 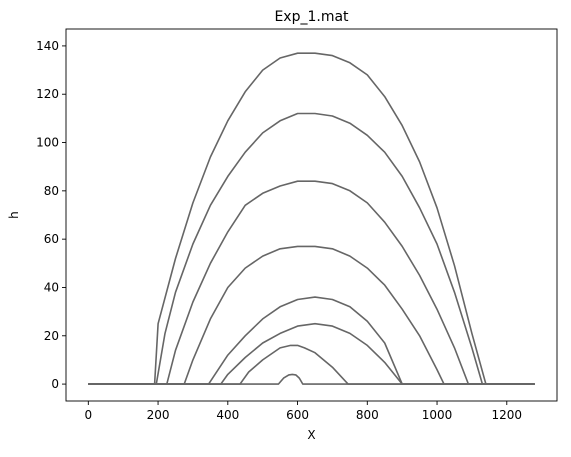 I want to click on y-tick-label: 100, so click(x=47, y=143).